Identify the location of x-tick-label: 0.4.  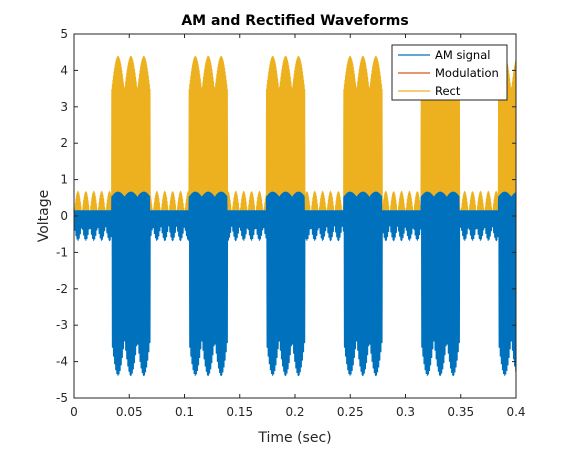
(515, 412).